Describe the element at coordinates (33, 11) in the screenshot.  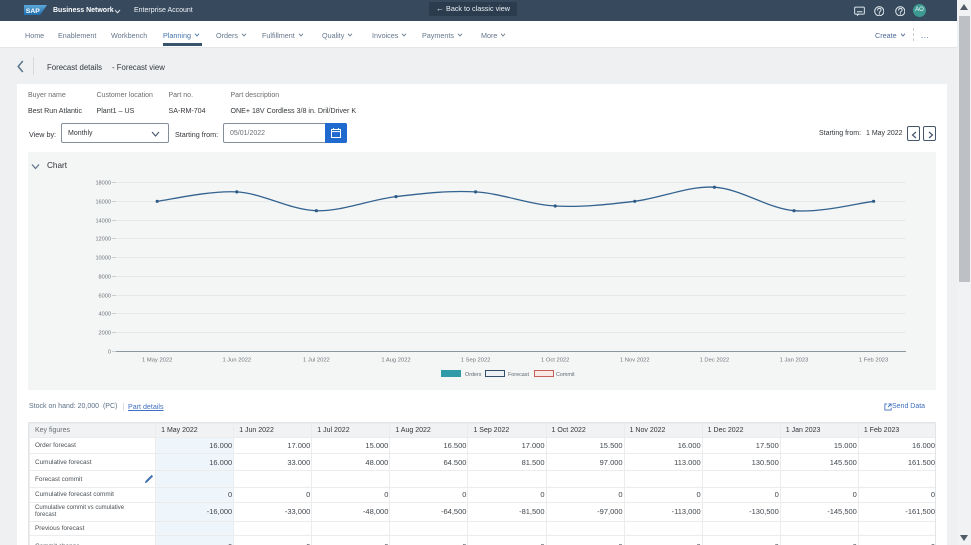
I see `svg-text: SAP` at that location.